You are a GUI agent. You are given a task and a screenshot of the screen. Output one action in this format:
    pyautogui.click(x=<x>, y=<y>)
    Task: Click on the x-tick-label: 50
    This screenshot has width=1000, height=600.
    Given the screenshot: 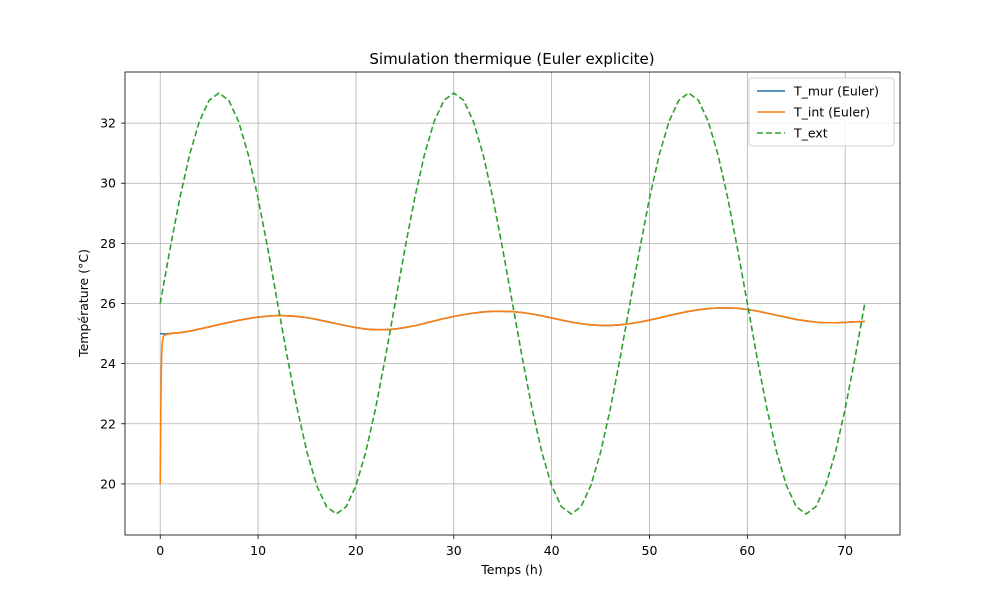 What is the action you would take?
    pyautogui.click(x=650, y=550)
    